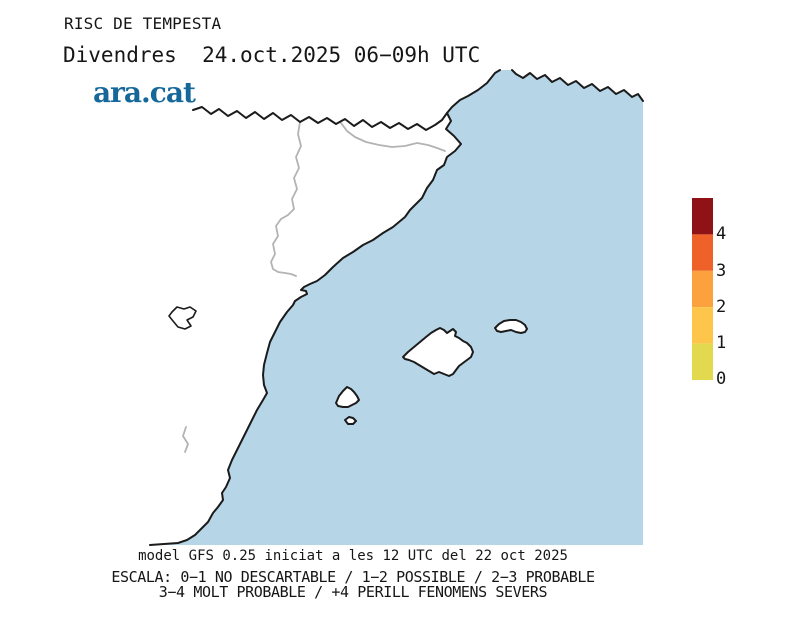  I want to click on island-ibiza, so click(347, 397).